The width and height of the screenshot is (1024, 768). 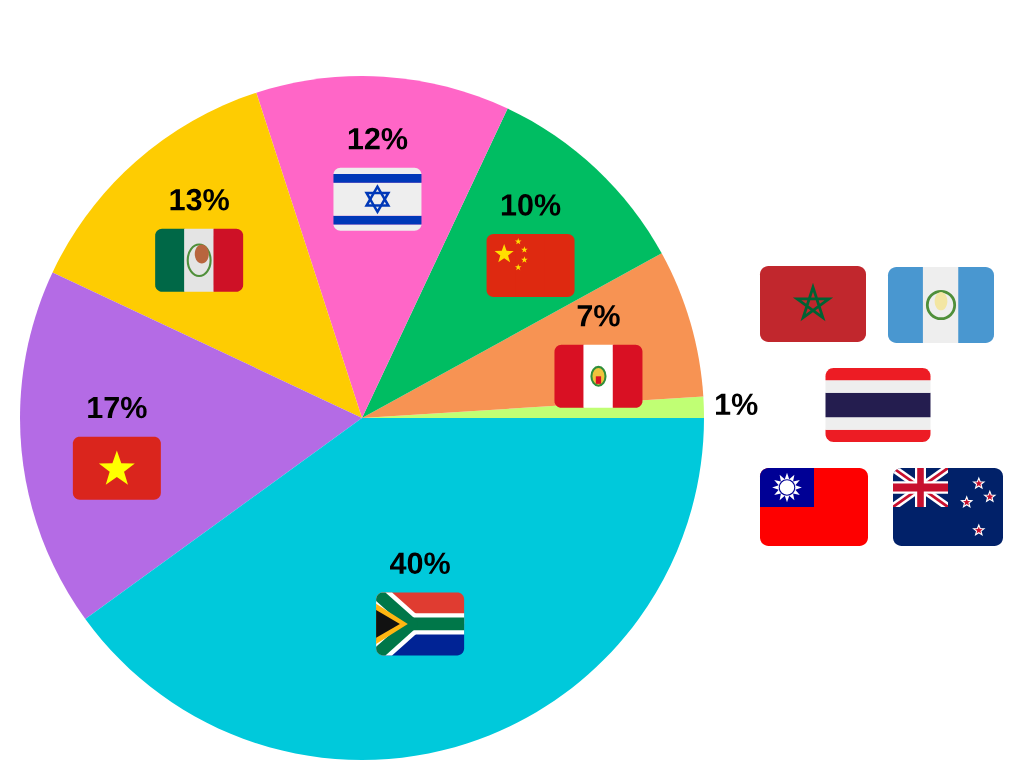 I want to click on data-label: 17%, so click(x=117, y=407).